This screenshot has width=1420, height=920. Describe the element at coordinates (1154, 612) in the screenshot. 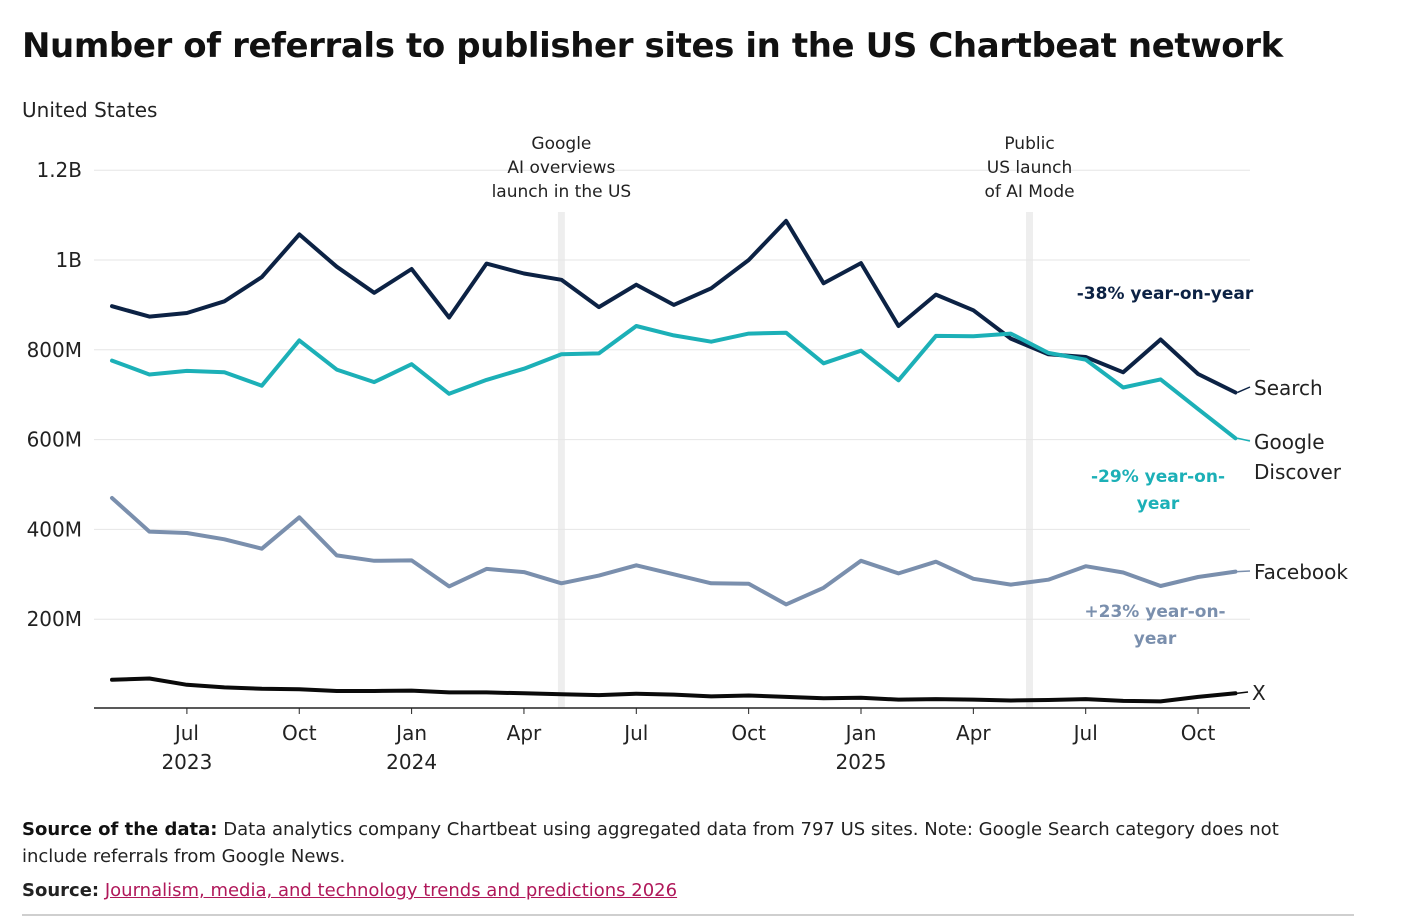

I see `yoy-change-label-facebook: +23% year-on-` at that location.